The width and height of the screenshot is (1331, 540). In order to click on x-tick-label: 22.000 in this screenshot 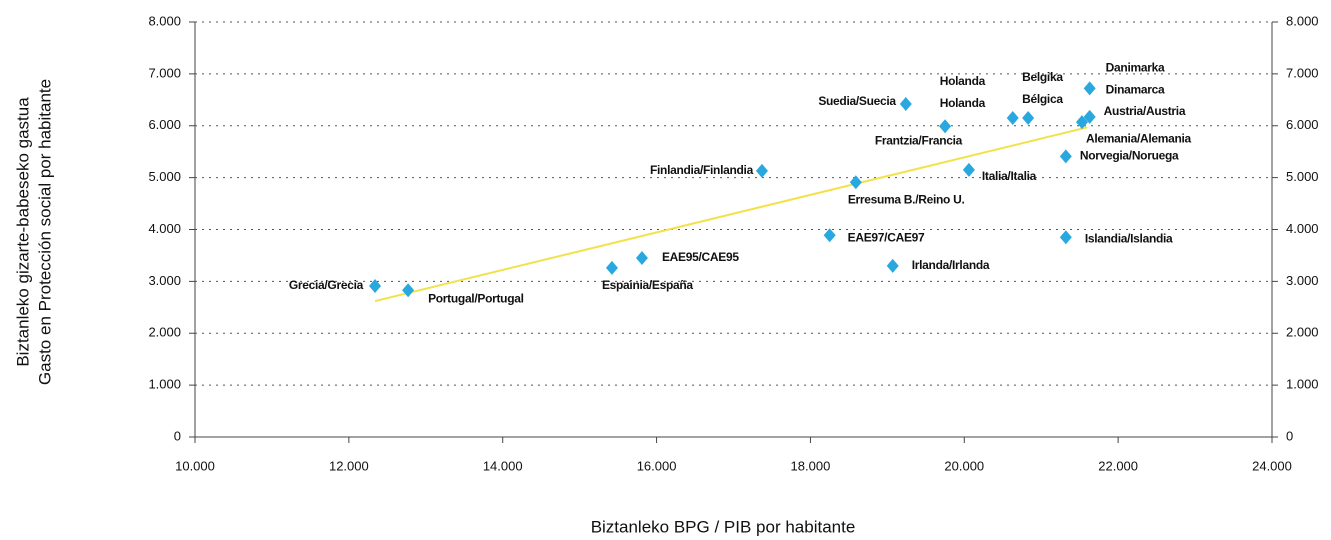, I will do `click(1118, 465)`.